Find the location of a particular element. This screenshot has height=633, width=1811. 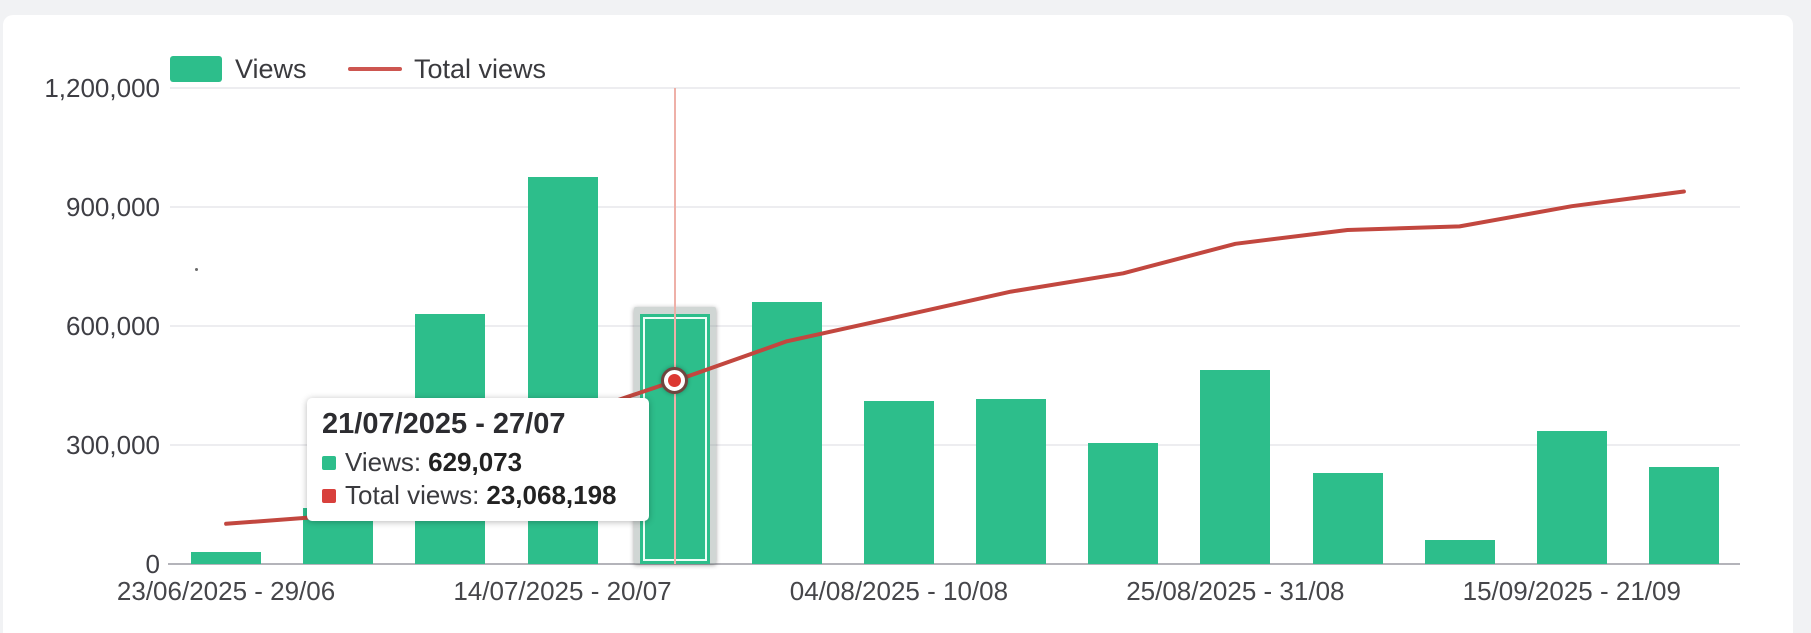

tooltip-total-views-row: Total views: 23,068,198 is located at coordinates (485, 495).